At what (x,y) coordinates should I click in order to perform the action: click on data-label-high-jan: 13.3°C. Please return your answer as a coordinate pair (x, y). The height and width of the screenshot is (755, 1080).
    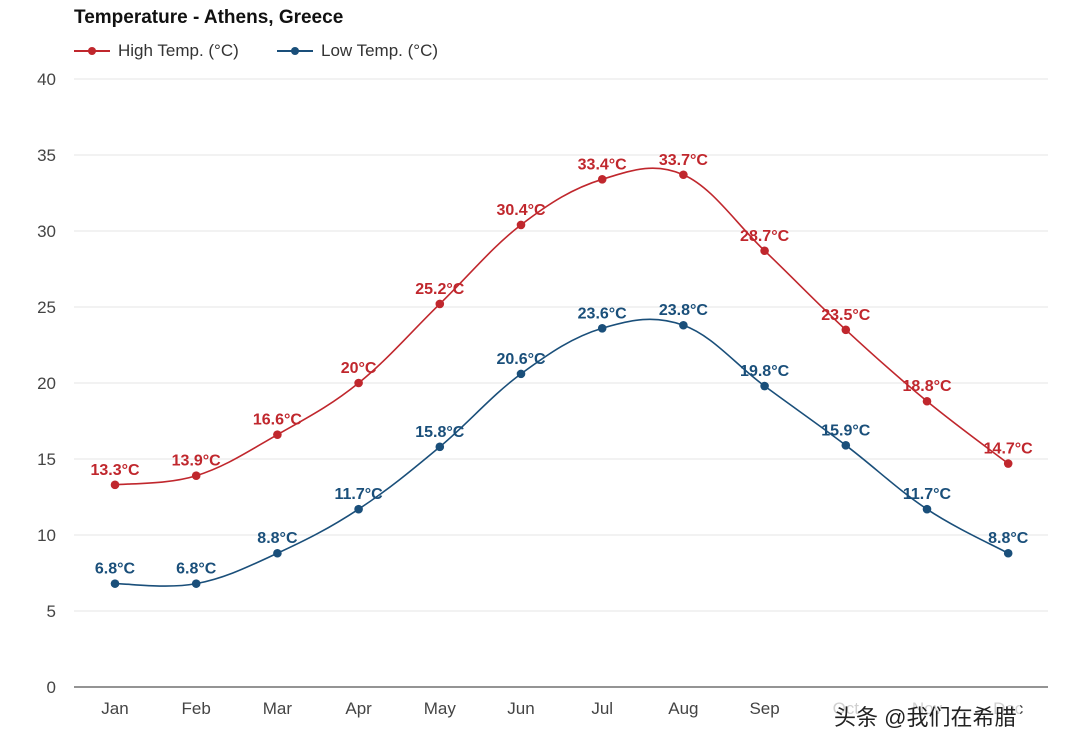
    Looking at the image, I should click on (115, 470).